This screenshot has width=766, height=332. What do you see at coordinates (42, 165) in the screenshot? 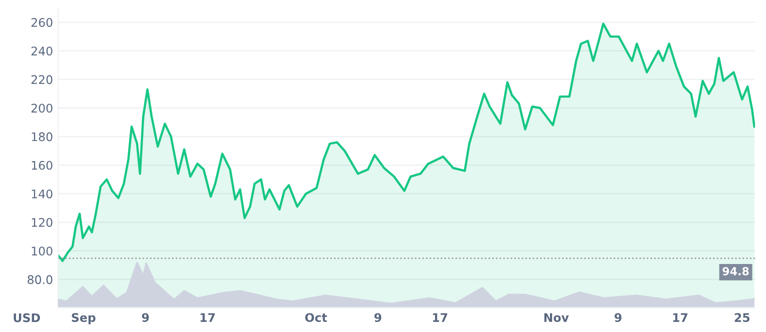
I see `y-tick-label: 160` at bounding box center [42, 165].